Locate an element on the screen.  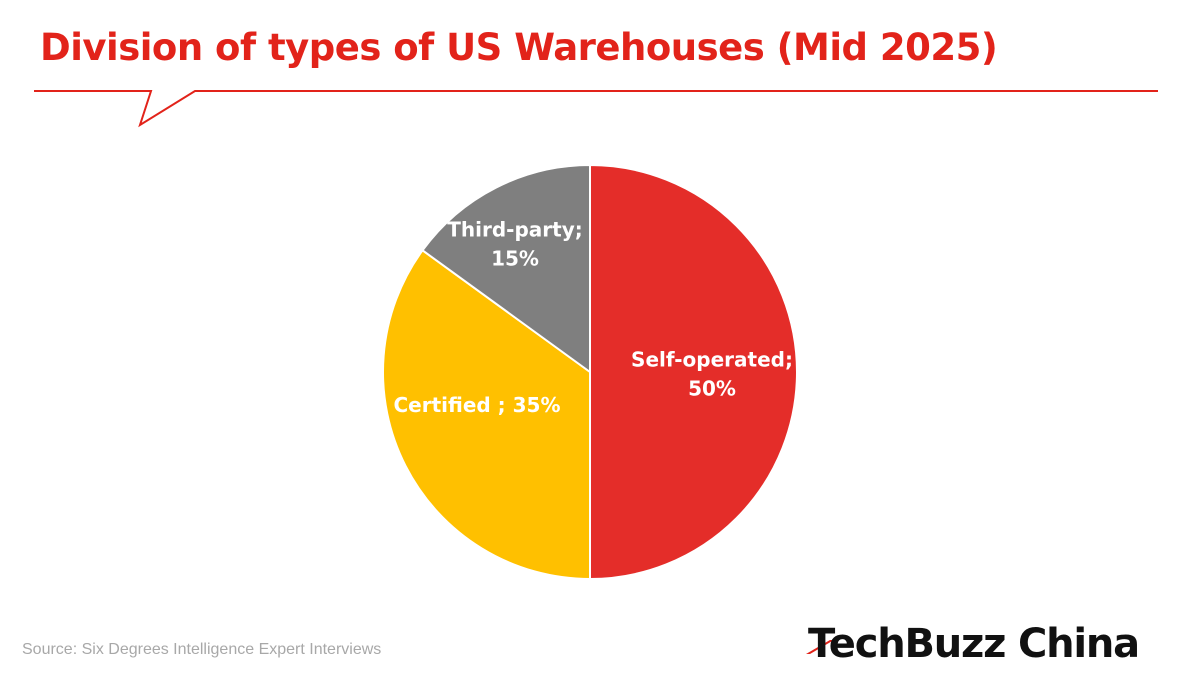
pie-slice-third-party is located at coordinates (506, 268).